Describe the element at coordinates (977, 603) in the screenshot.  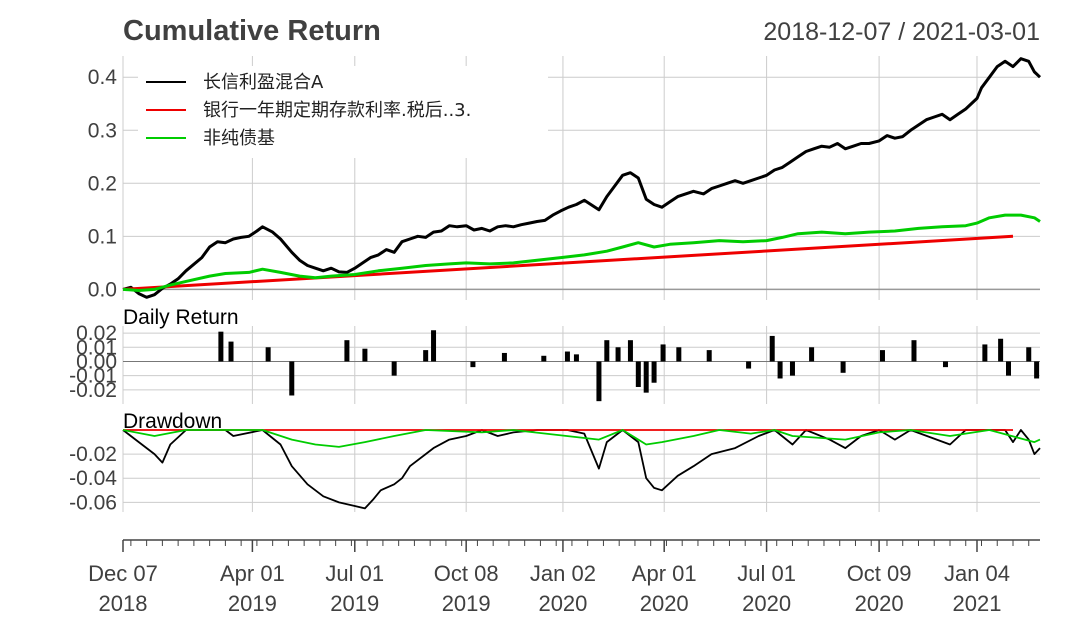
I see `x-tick-label-year-8: 2021` at that location.